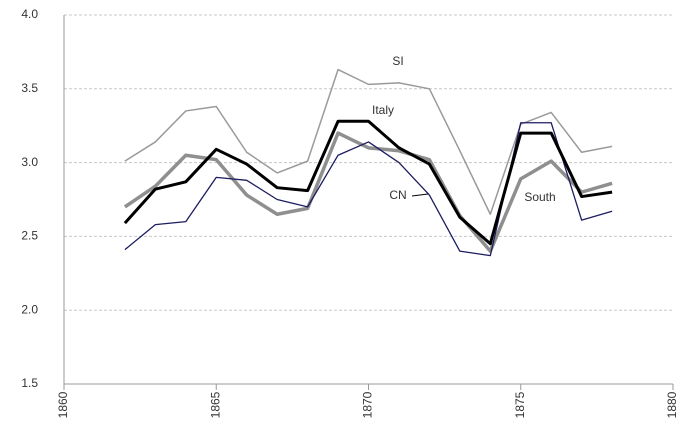  Describe the element at coordinates (420, 195) in the screenshot. I see `label-leader` at that location.